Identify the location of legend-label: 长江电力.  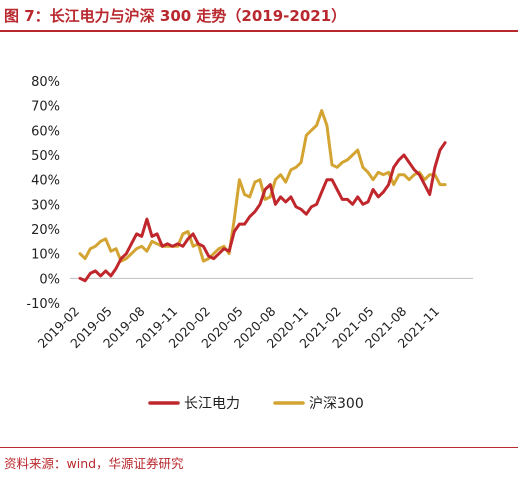
(212, 404).